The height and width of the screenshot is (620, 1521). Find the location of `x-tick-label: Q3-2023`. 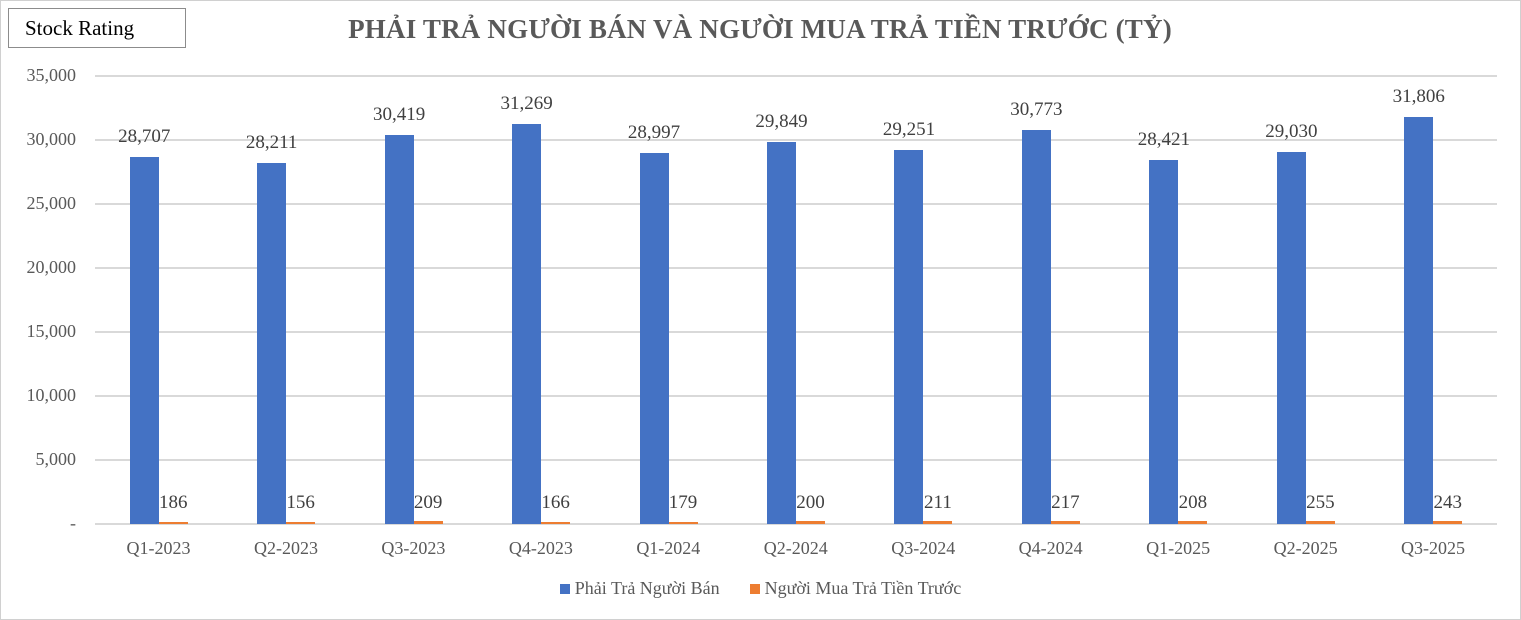

x-tick-label: Q3-2023 is located at coordinates (413, 548).